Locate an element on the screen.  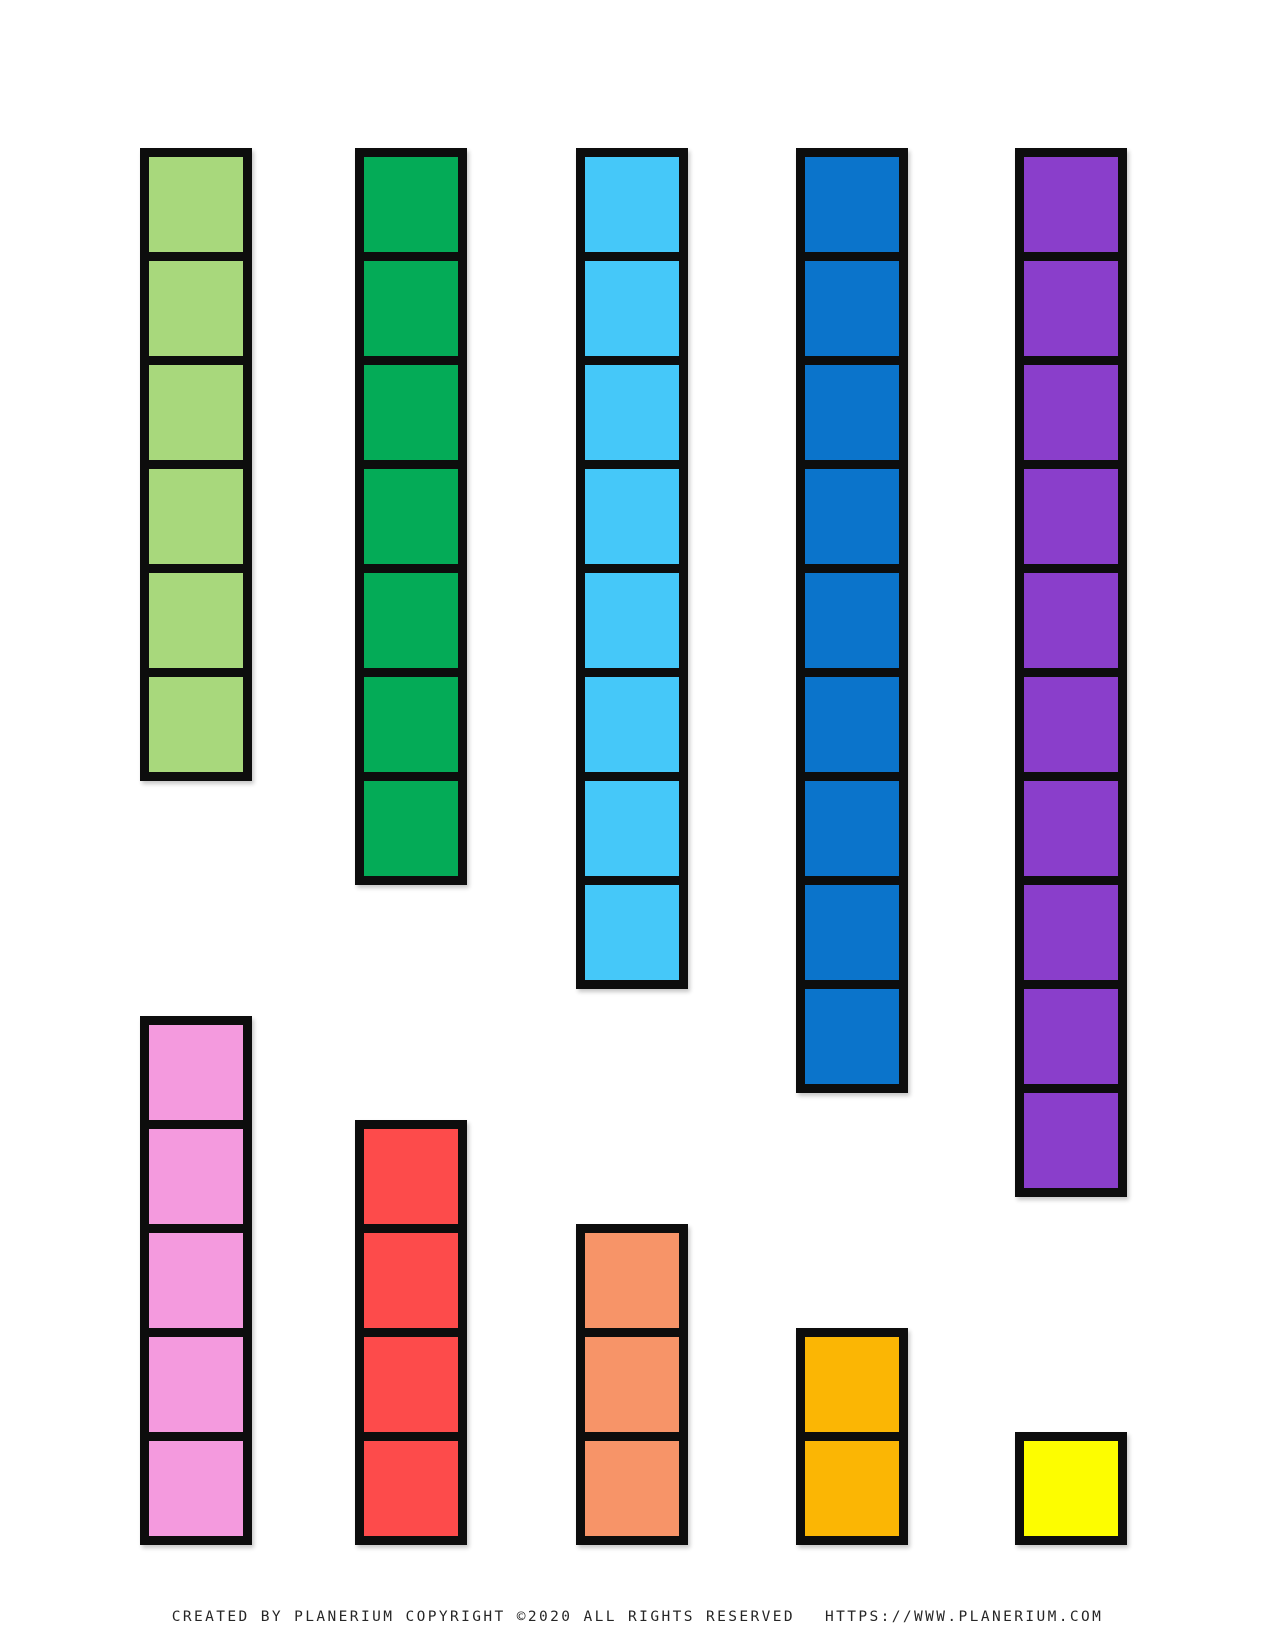
tower-light-blue is located at coordinates (632, 568).